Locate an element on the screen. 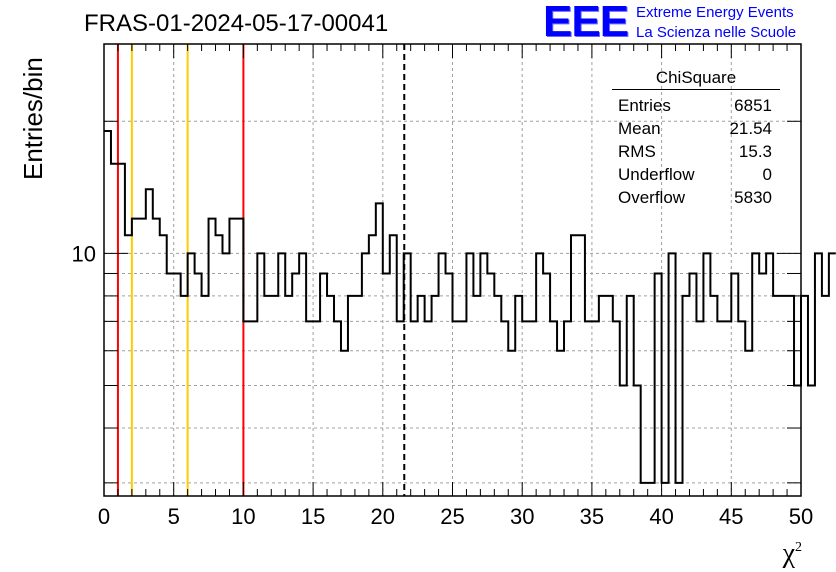 The width and height of the screenshot is (836, 572). stats-value: 6851 is located at coordinates (753, 105).